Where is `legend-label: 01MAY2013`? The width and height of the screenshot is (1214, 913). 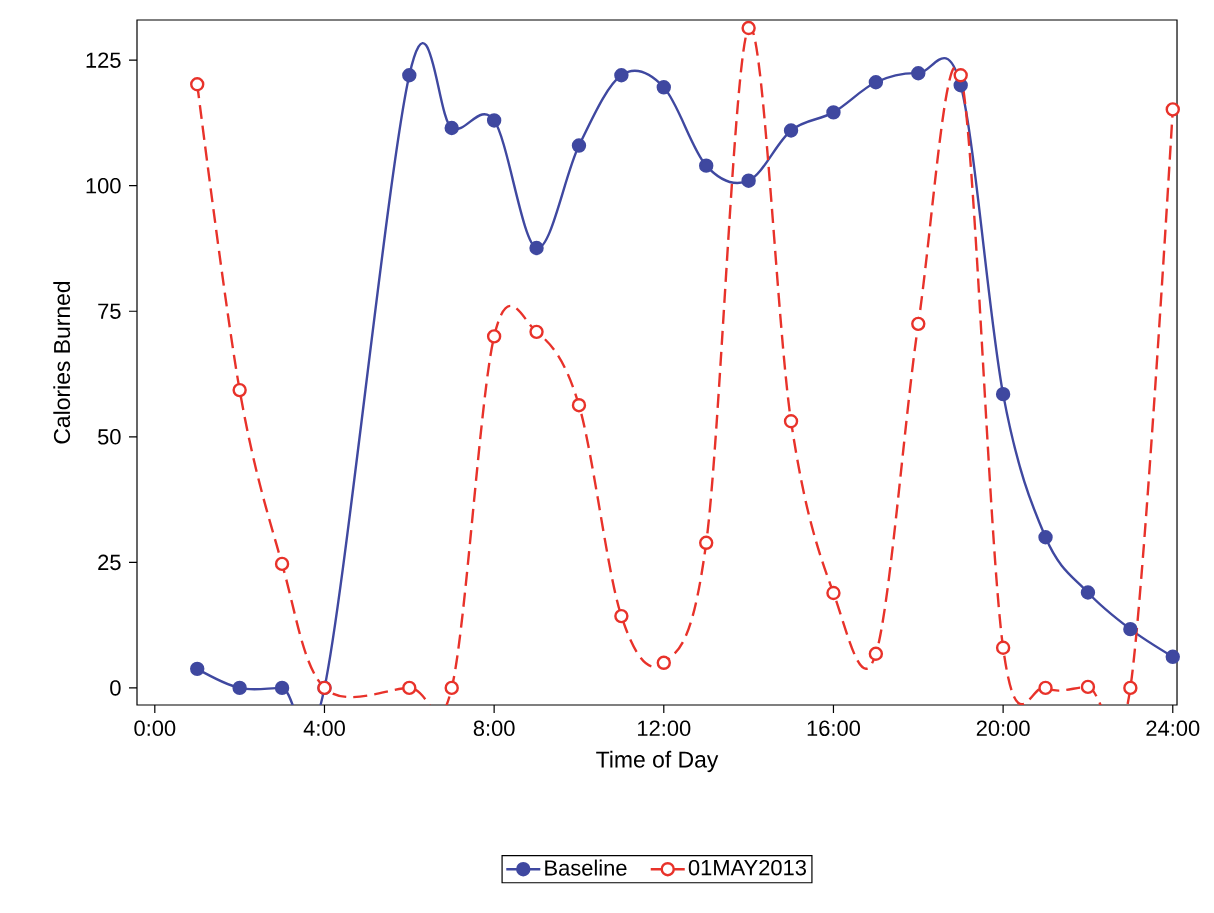 legend-label: 01MAY2013 is located at coordinates (747, 867).